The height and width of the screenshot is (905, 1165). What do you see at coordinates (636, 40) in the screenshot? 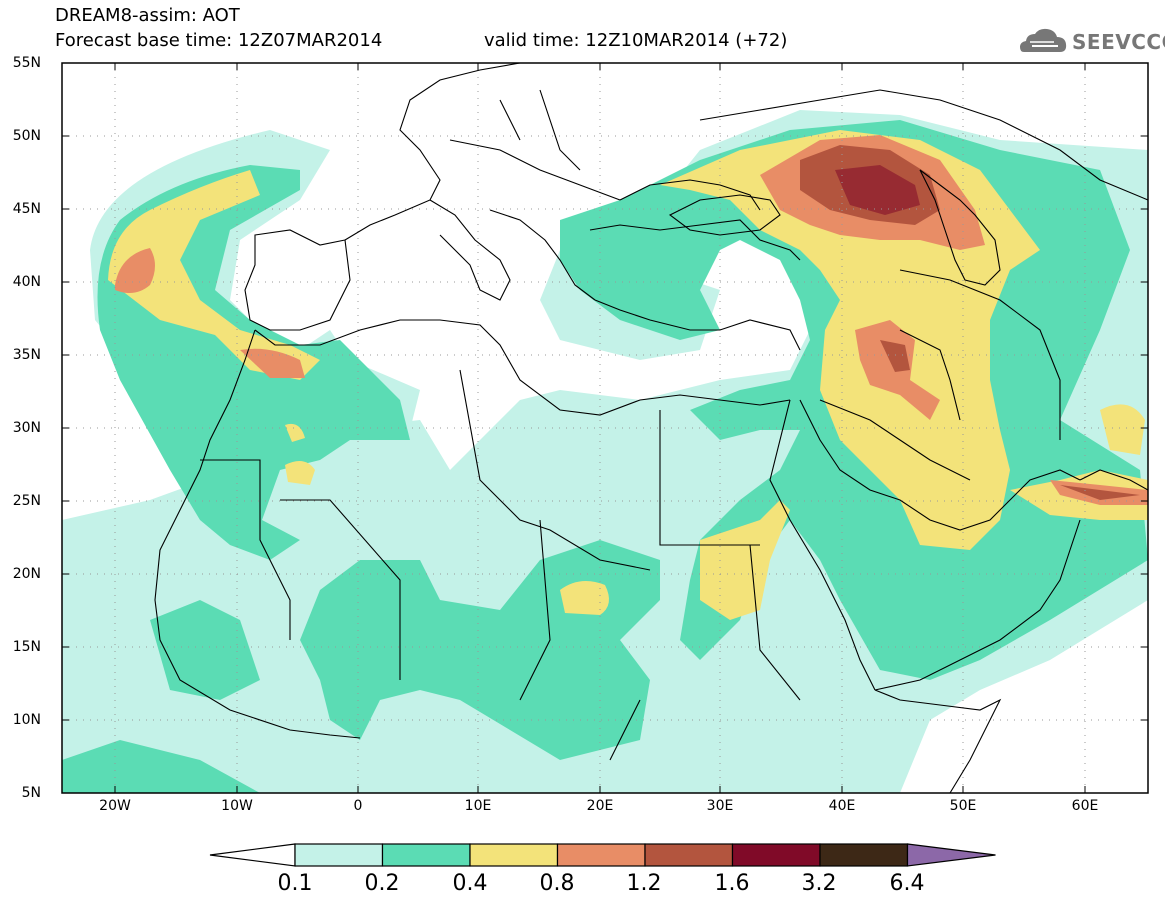
I see `valid-time: valid time: 12Z10MAR2014 (+72)` at bounding box center [636, 40].